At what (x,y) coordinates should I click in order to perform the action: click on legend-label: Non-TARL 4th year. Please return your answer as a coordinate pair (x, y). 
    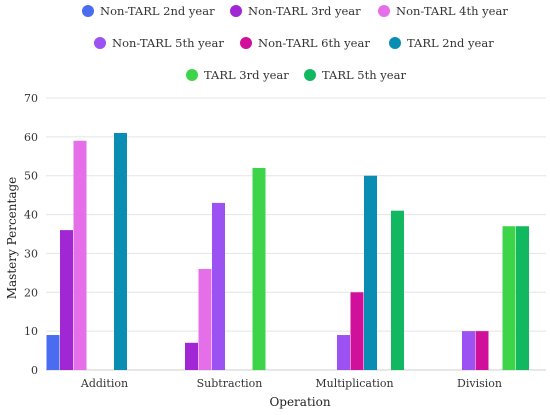
    Looking at the image, I should click on (452, 11).